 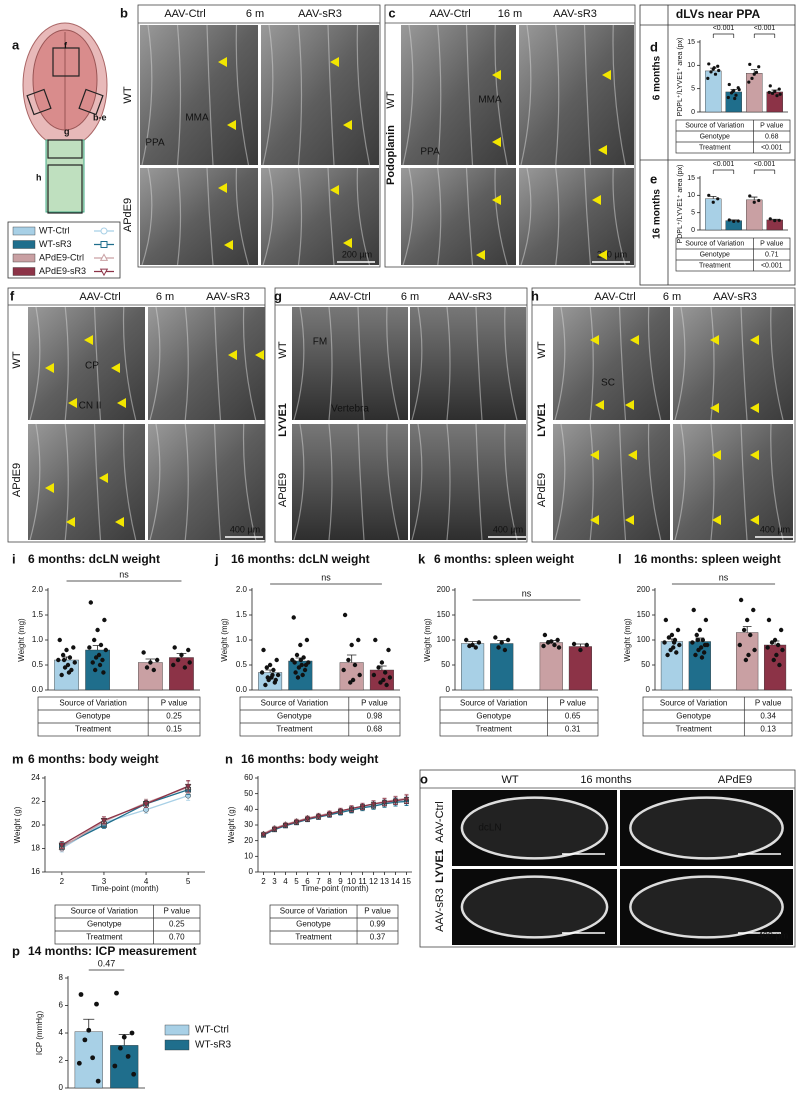 What do you see at coordinates (125, 822) in the screenshot?
I see `series-line` at bounding box center [125, 822].